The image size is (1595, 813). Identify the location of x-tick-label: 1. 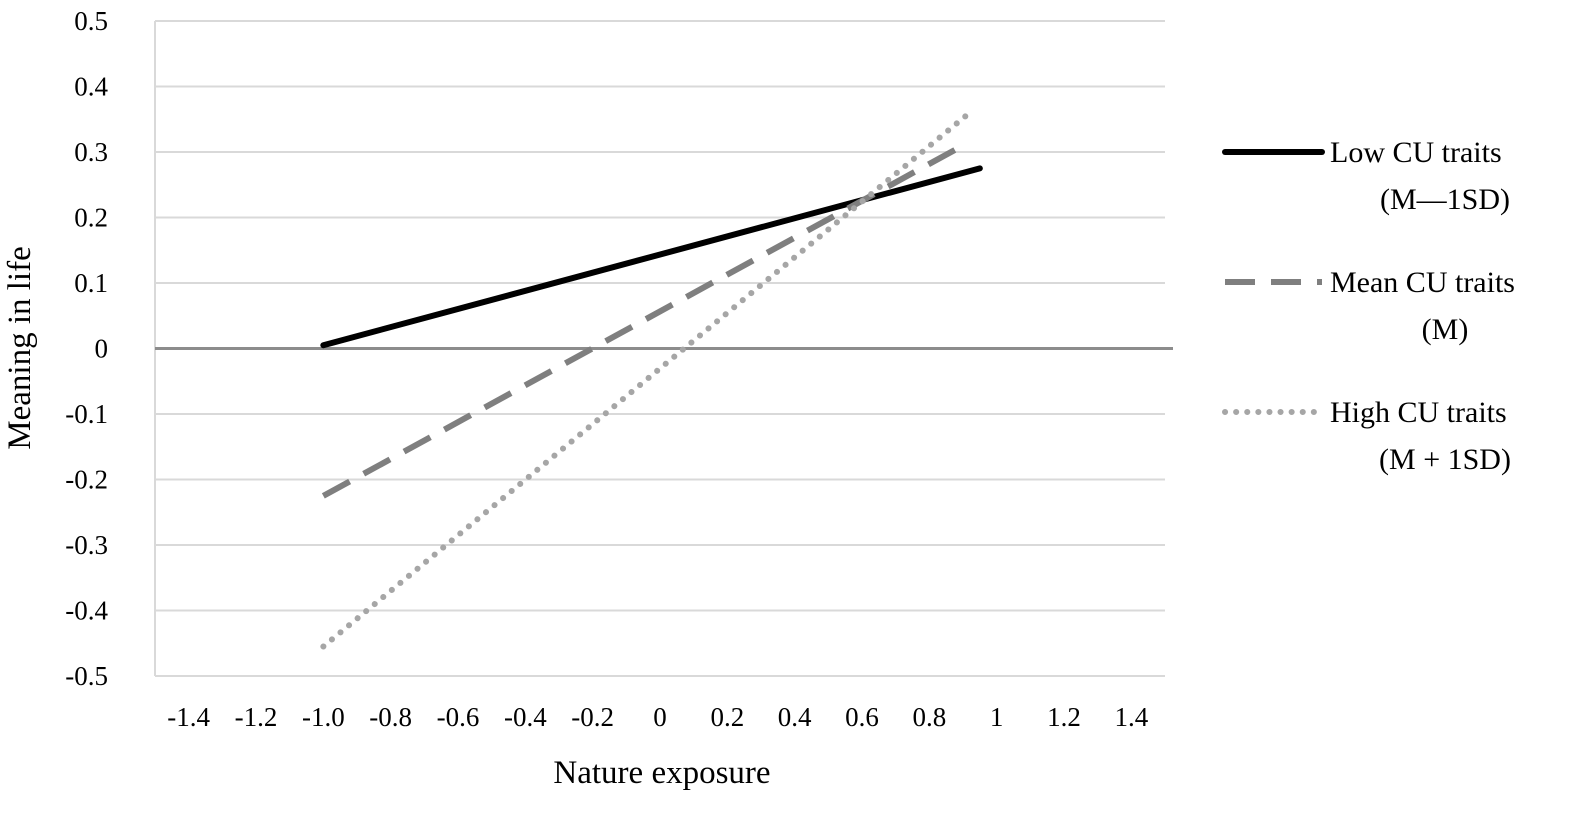
(997, 717).